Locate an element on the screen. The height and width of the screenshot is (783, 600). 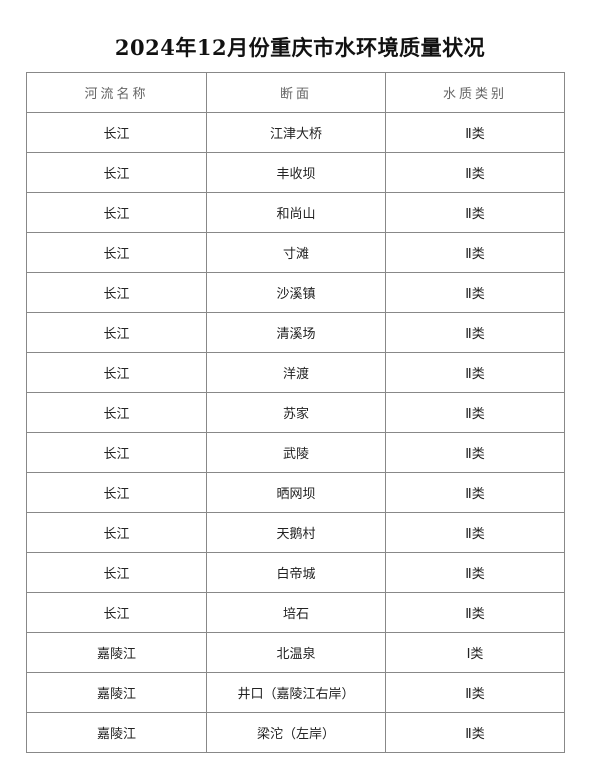
table-row: 长江 江津大桥 Ⅱ类 is located at coordinates (295, 132).